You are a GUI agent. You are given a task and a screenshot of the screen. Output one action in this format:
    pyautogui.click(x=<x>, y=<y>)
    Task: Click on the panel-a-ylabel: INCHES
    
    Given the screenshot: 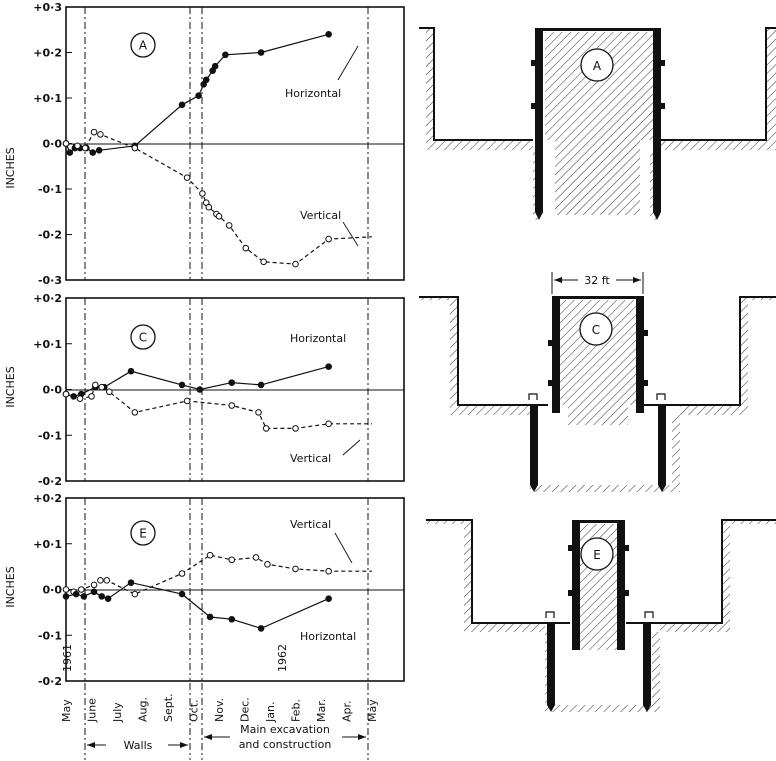 What is the action you would take?
    pyautogui.click(x=10, y=167)
    